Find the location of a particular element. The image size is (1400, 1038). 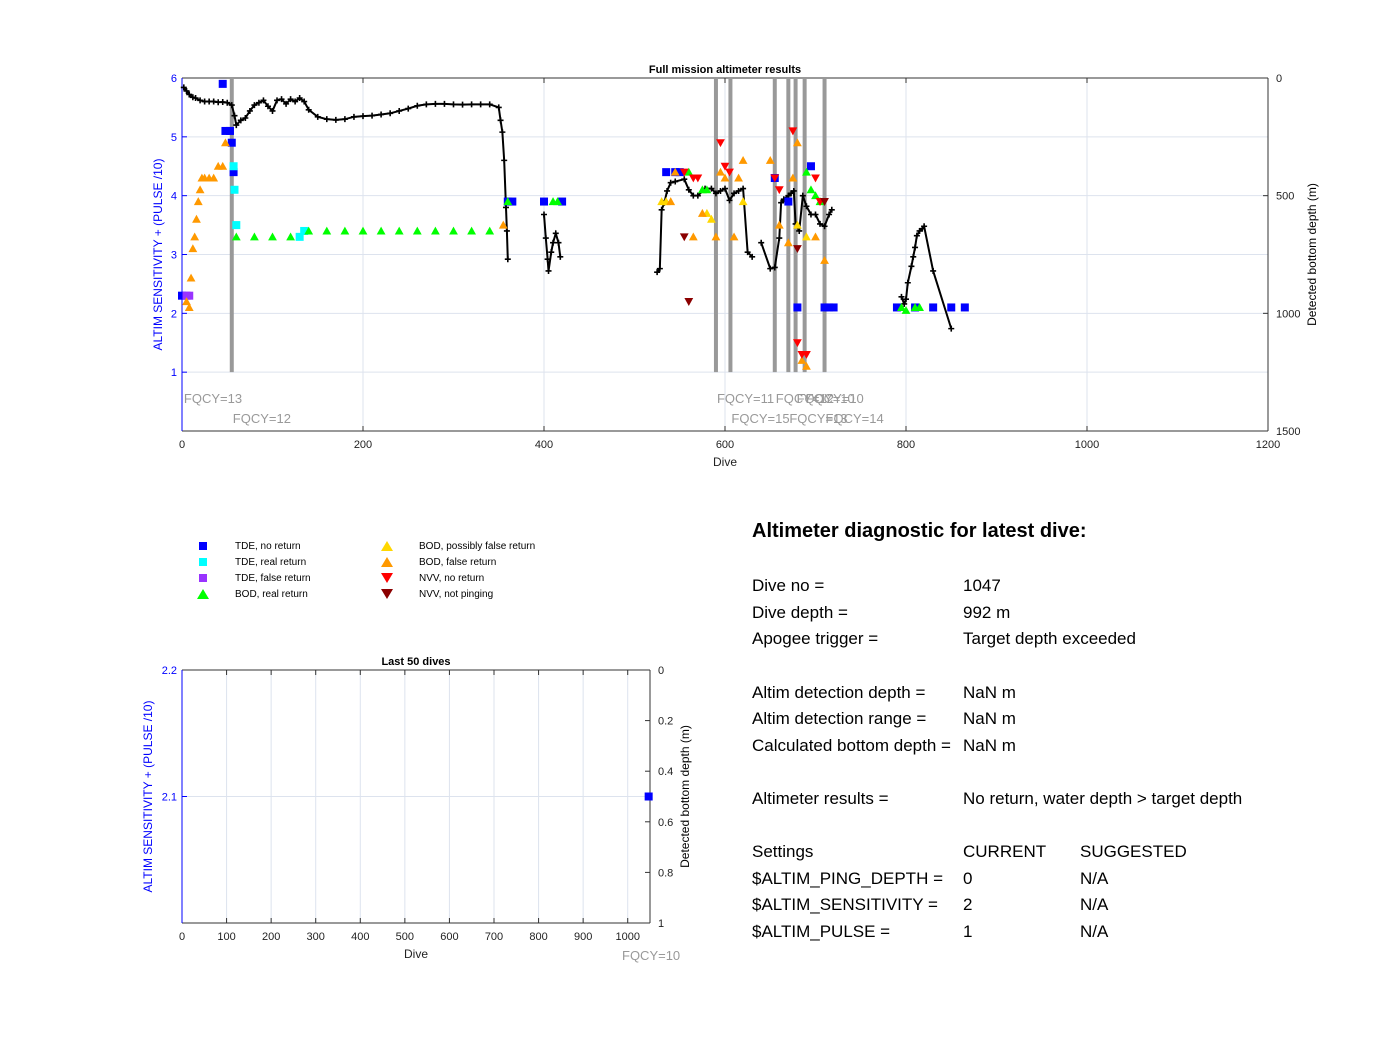

y-tick-label: 3 is located at coordinates (174, 256).